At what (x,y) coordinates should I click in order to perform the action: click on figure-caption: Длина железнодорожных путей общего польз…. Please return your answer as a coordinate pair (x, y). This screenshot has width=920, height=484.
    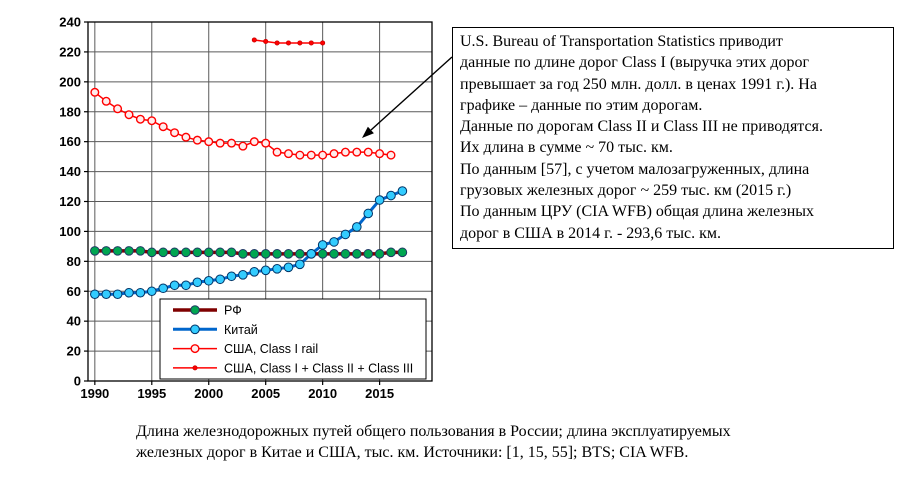
    Looking at the image, I should click on (433, 442).